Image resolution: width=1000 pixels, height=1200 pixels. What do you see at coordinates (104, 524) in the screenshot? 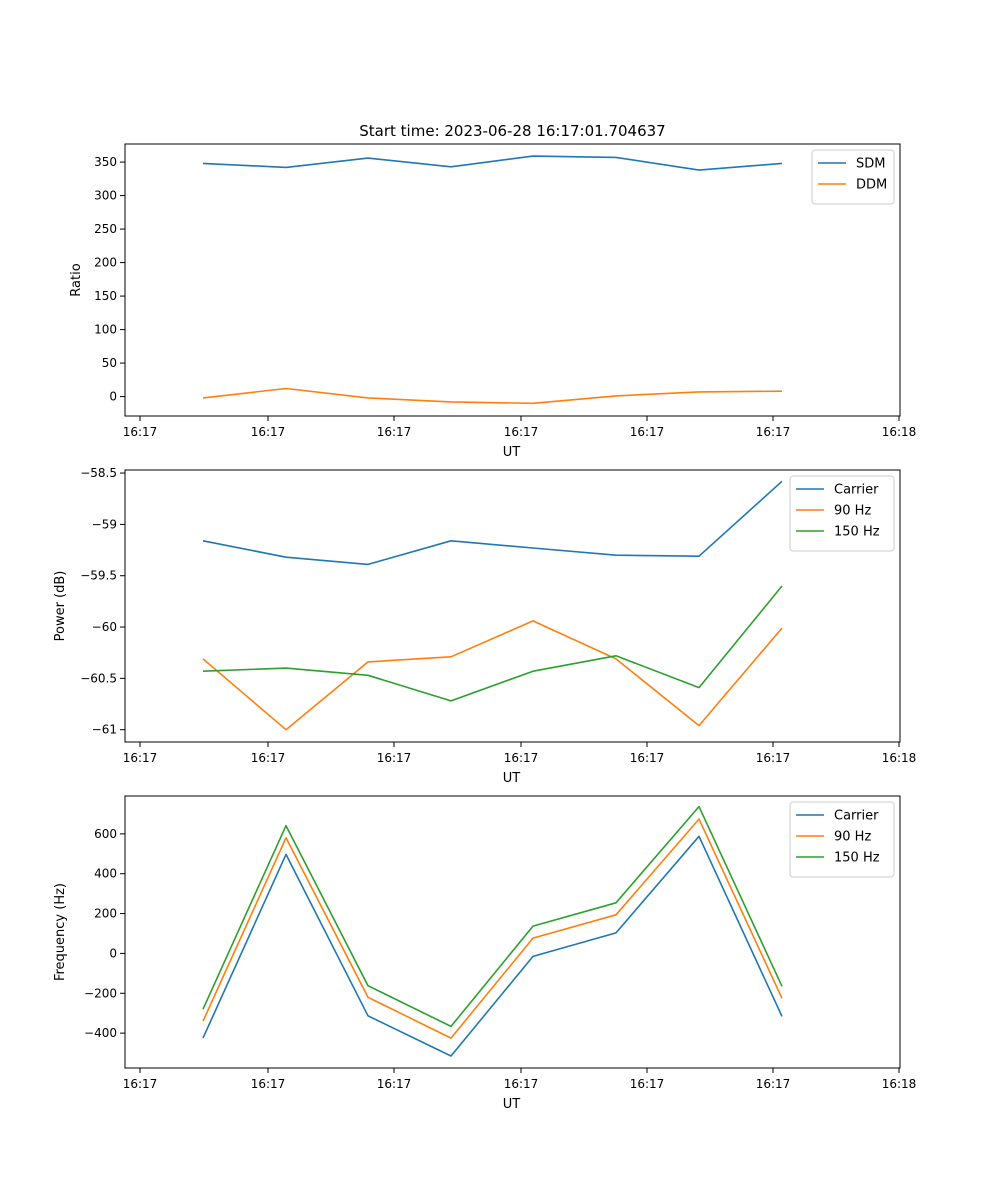
I see `y-tick-label: −59` at bounding box center [104, 524].